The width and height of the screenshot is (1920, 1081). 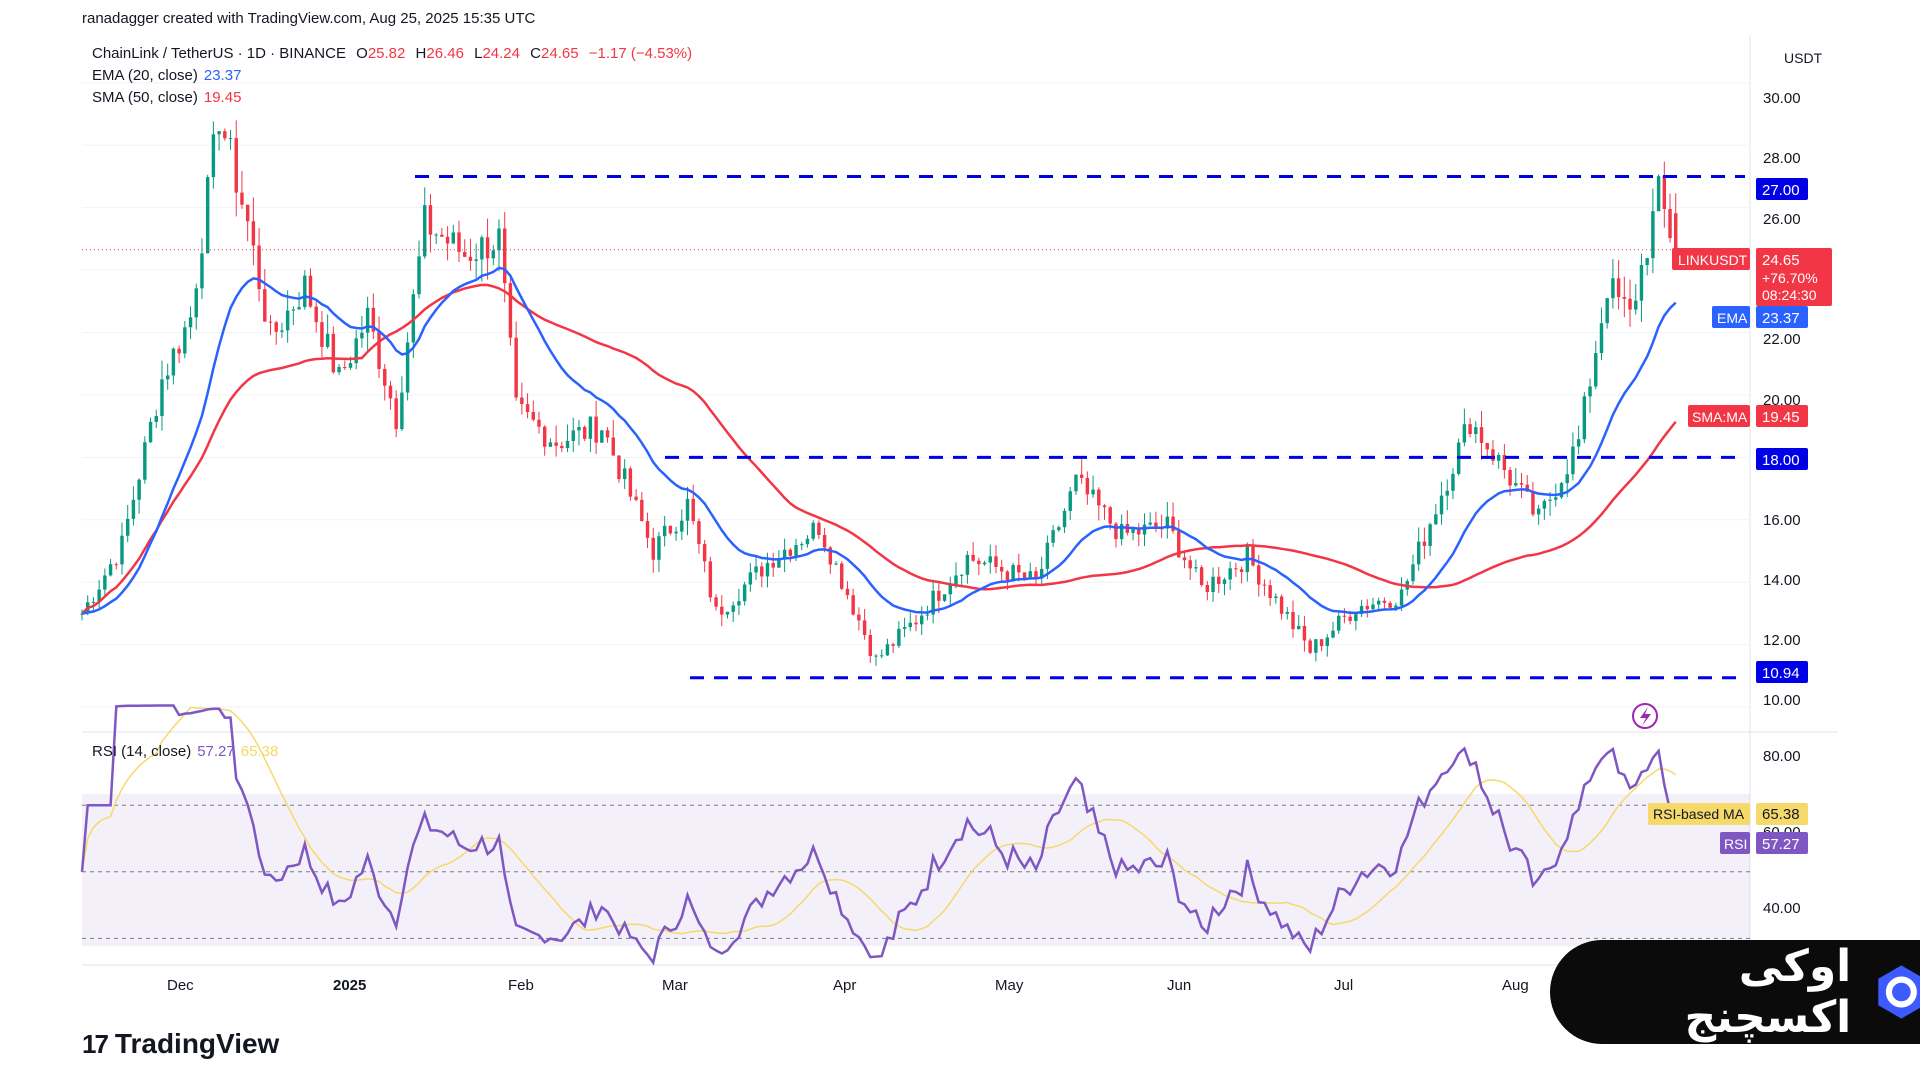 I want to click on rsi-band, so click(x=916, y=870).